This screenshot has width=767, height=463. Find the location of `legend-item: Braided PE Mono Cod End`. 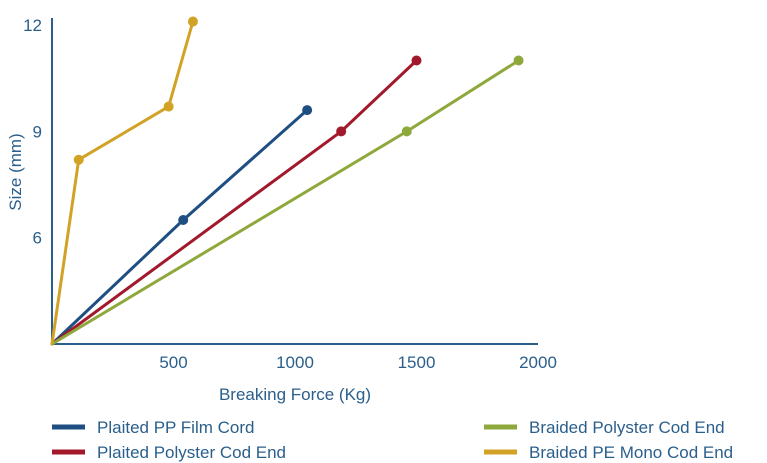

legend-item: Braided PE Mono Cod End is located at coordinates (608, 452).